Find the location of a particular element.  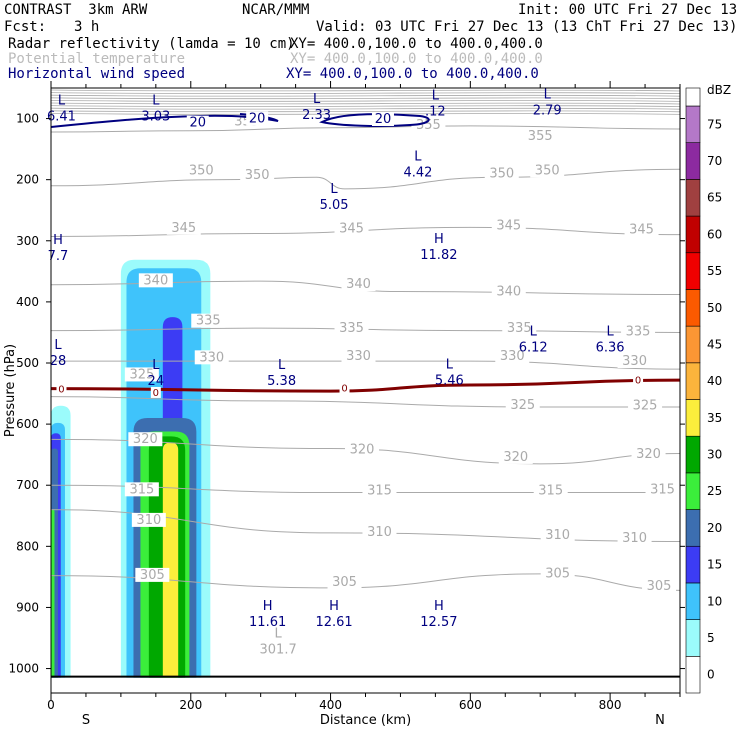

field-wind-name: Horizontal wind speed is located at coordinates (97, 74).